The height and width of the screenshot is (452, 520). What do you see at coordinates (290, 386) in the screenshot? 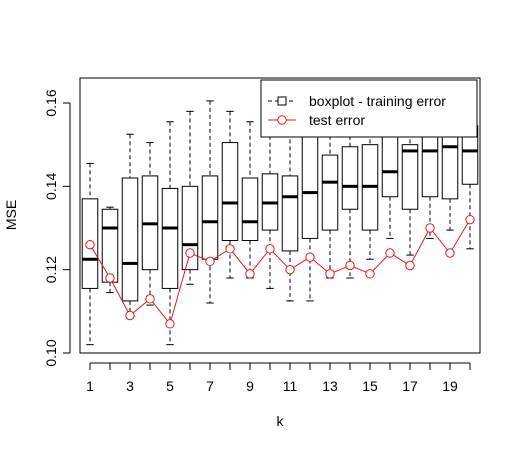
I see `x-tick-label: 11` at bounding box center [290, 386].